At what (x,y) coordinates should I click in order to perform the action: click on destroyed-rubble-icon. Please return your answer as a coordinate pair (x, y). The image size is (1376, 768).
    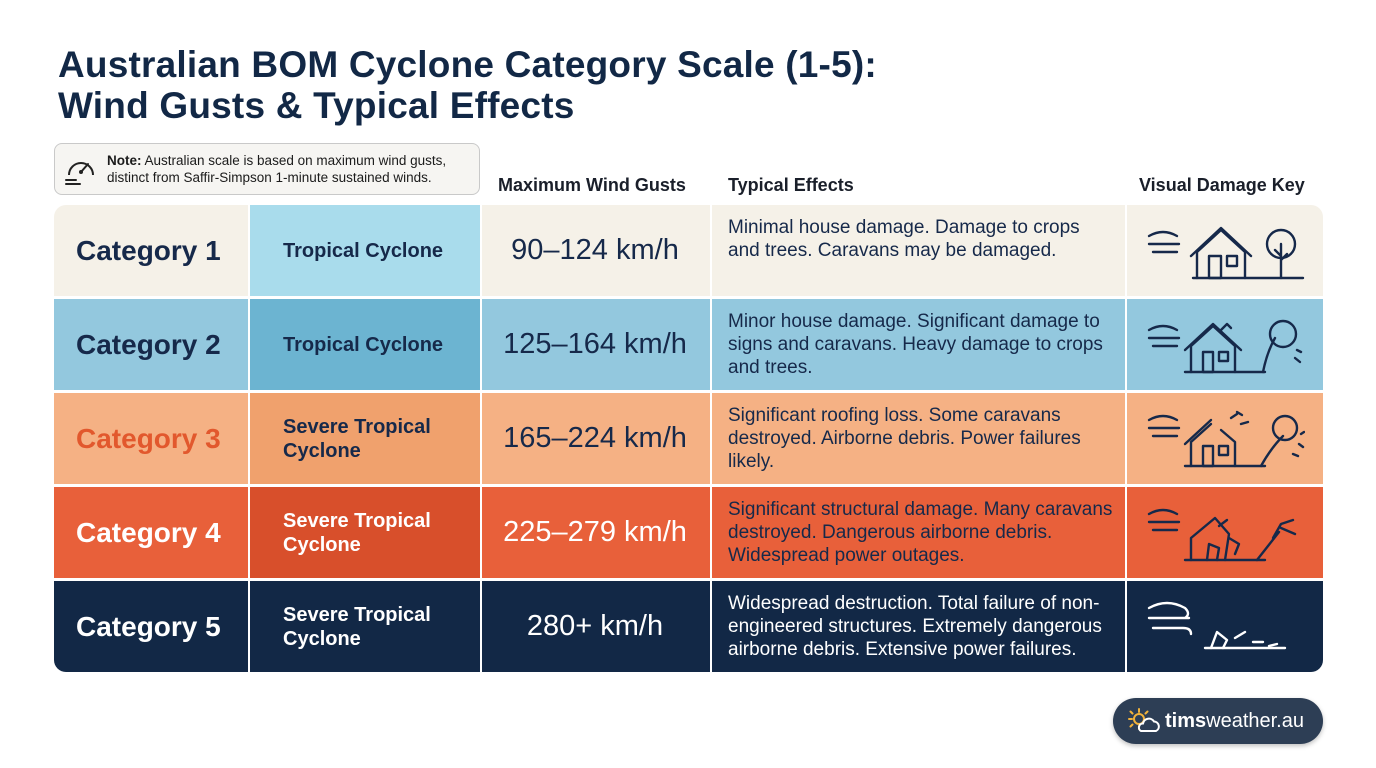
    Looking at the image, I should click on (1216, 625).